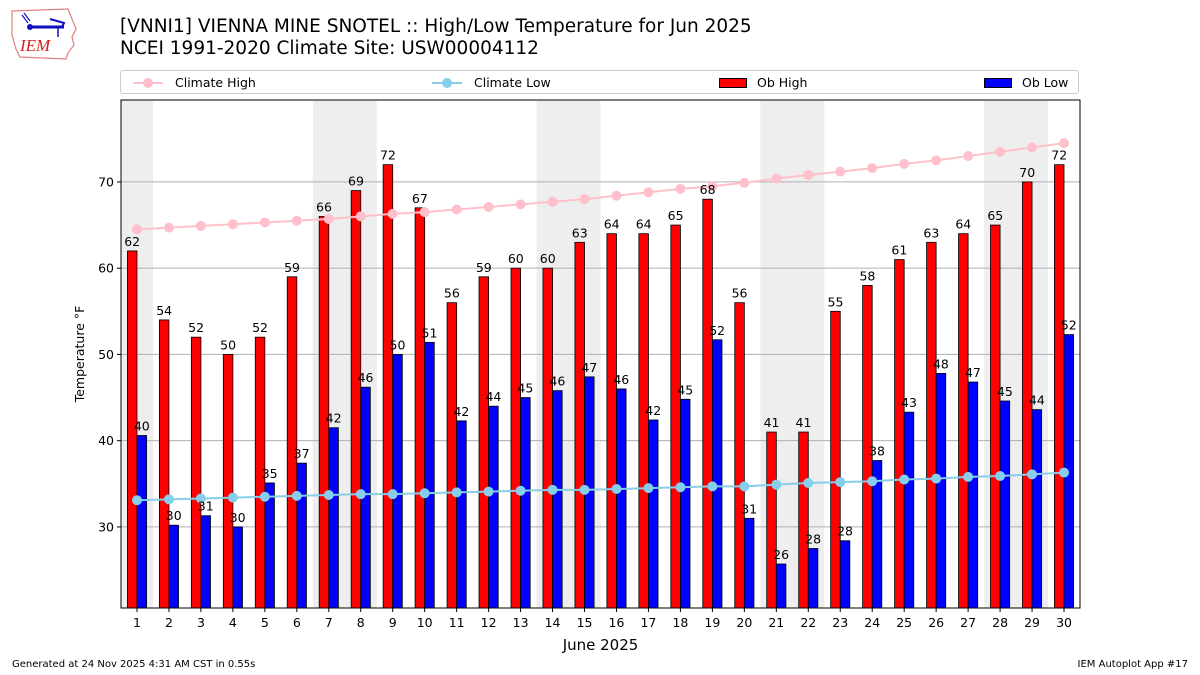 This screenshot has height=675, width=1200. Describe the element at coordinates (142, 426) in the screenshot. I see `ob-low-label: 40` at that location.